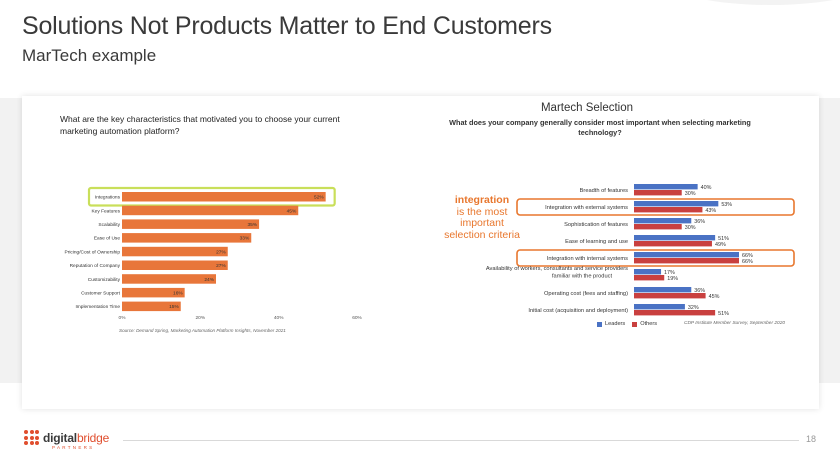  Describe the element at coordinates (482, 200) in the screenshot. I see `callout-keyword: integration` at that location.